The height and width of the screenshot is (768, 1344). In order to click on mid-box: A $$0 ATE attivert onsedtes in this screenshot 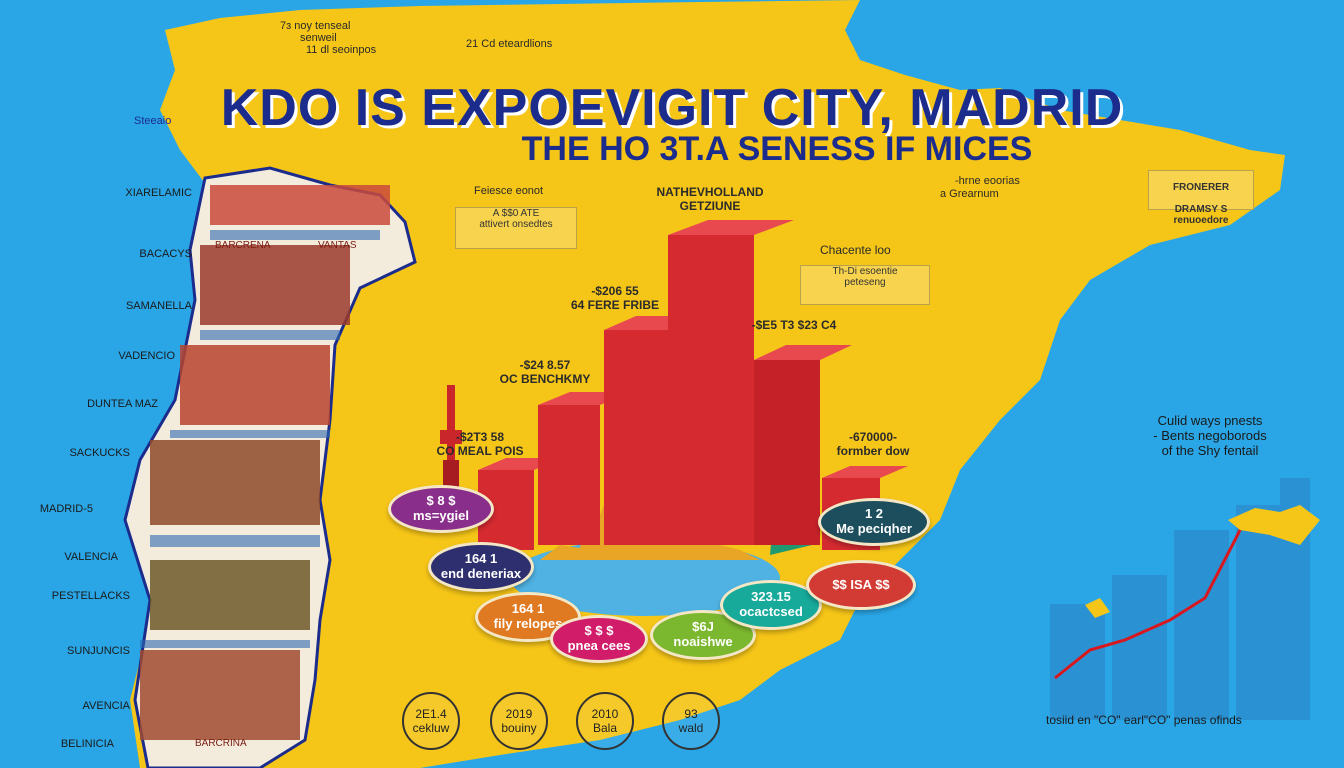, I will do `click(516, 228)`.